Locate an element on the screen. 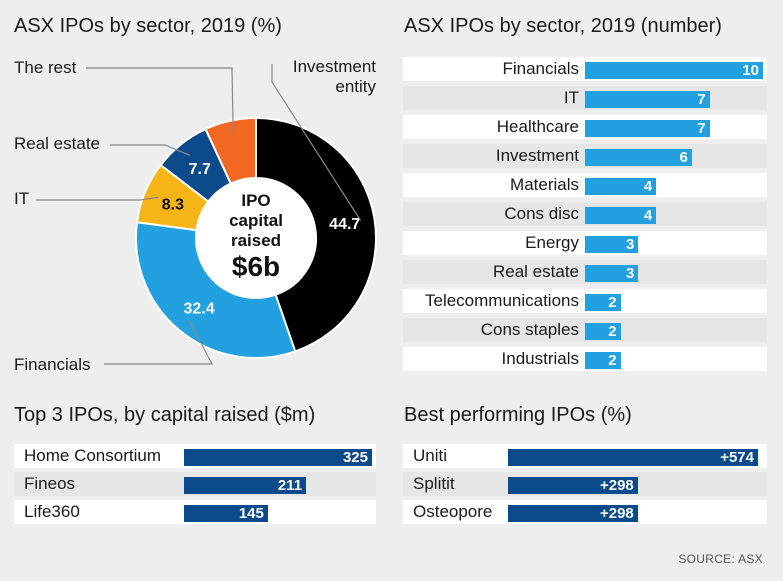 This screenshot has width=783, height=581. bar-row-splitit: Splitit +298 is located at coordinates (585, 484).